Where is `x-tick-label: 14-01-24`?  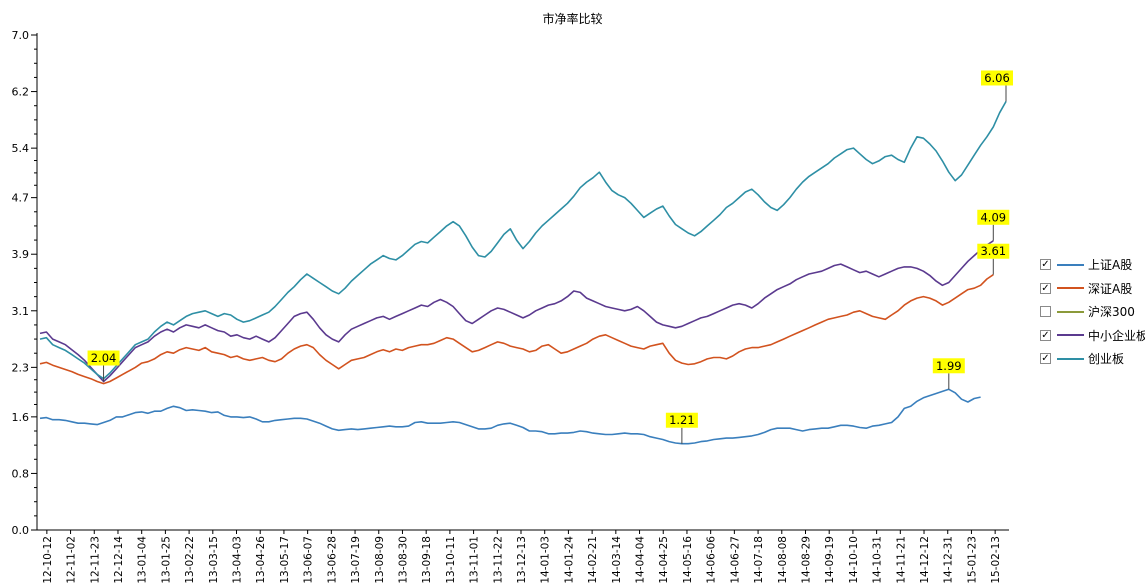
x-tick-label: 14-01-24 is located at coordinates (569, 560).